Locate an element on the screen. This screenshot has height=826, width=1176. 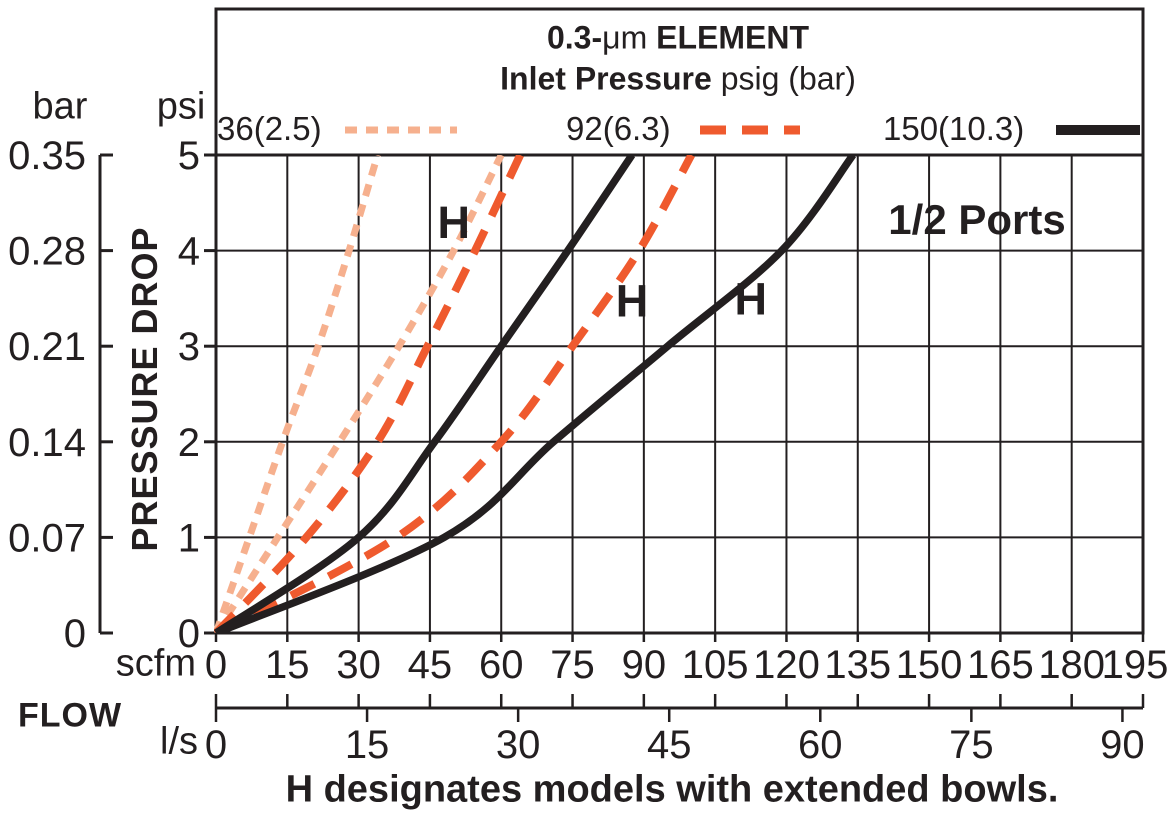
y-axis-psi-labels: 5 4 3 2 1 0 is located at coordinates (189, 395).